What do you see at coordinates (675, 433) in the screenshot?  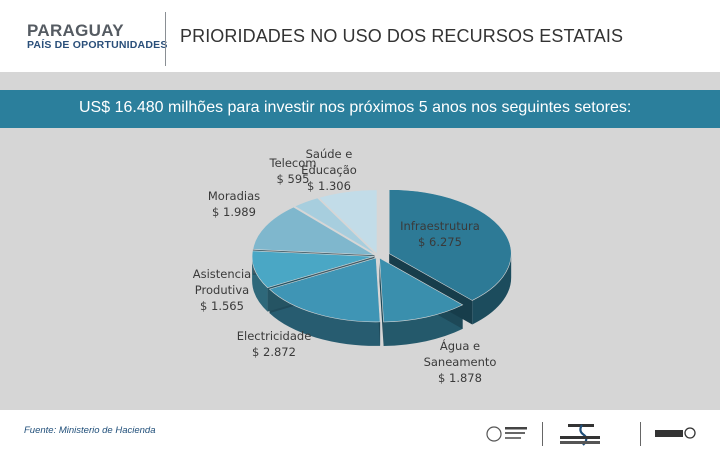 I see `rediex-logo` at bounding box center [675, 433].